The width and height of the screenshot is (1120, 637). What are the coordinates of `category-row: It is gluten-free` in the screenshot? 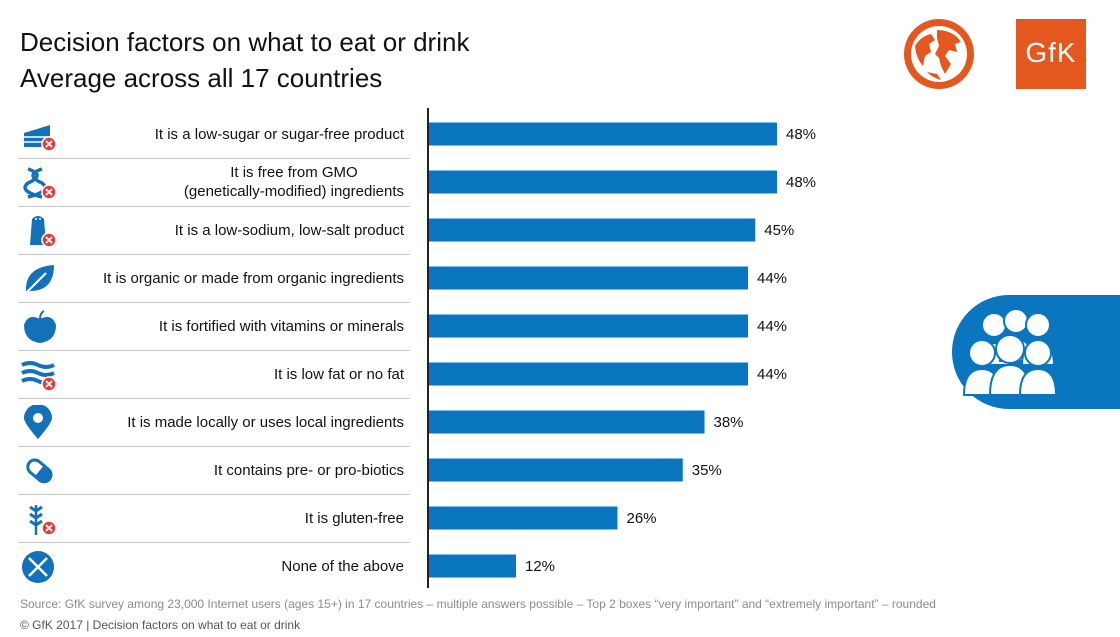 It's located at (214, 518).